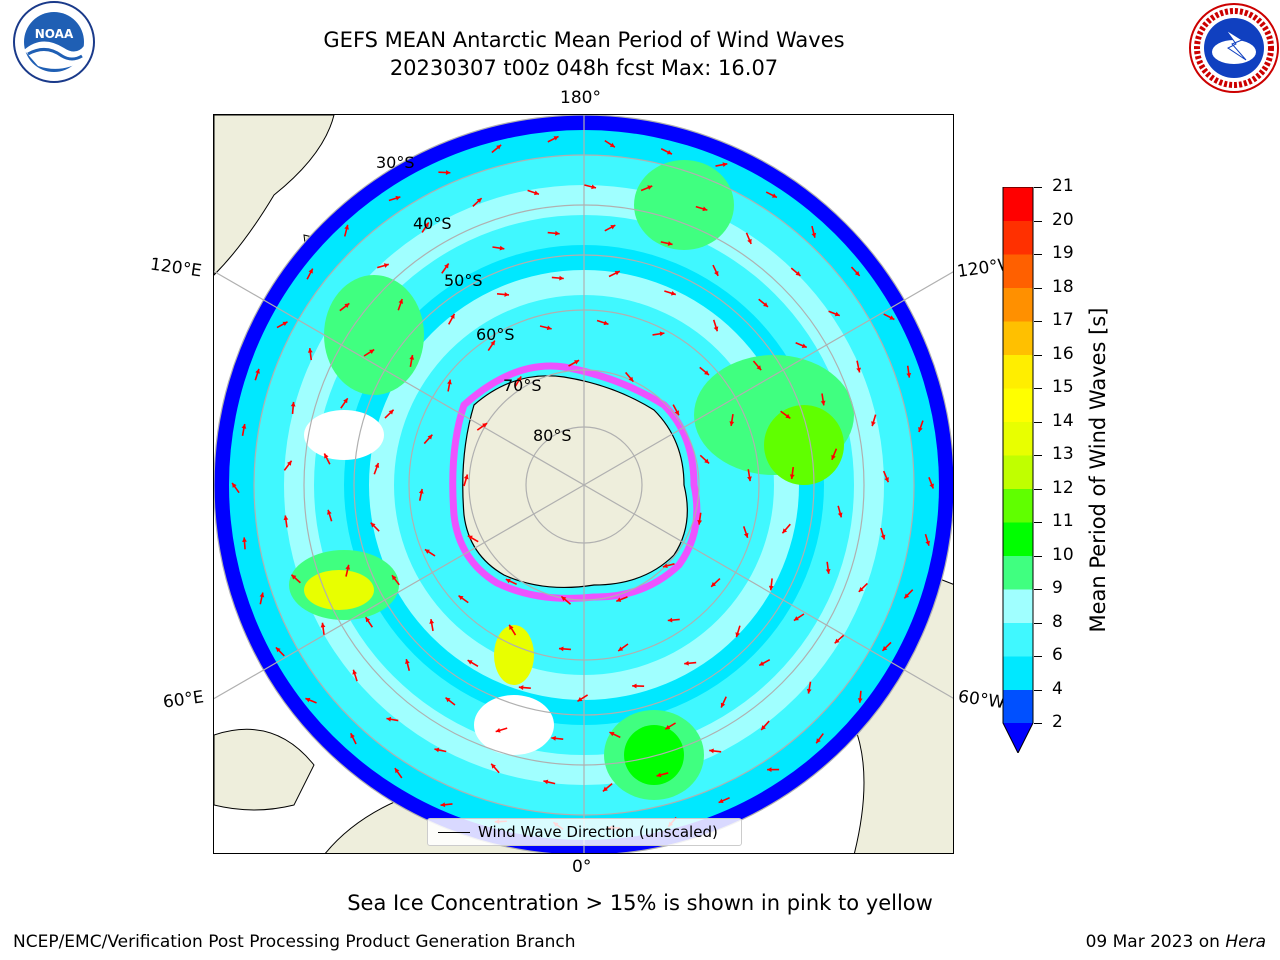  Describe the element at coordinates (54, 42) in the screenshot. I see `noaa-logo: NOAA` at that location.